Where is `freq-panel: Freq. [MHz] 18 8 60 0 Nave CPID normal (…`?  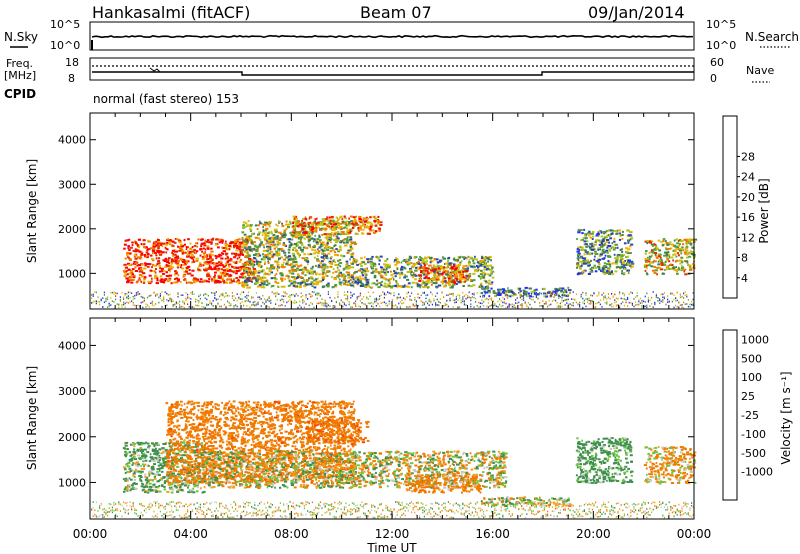
freq-panel: Freq. [MHz] 18 8 60 0 Nave CPID normal (… is located at coordinates (389, 81).